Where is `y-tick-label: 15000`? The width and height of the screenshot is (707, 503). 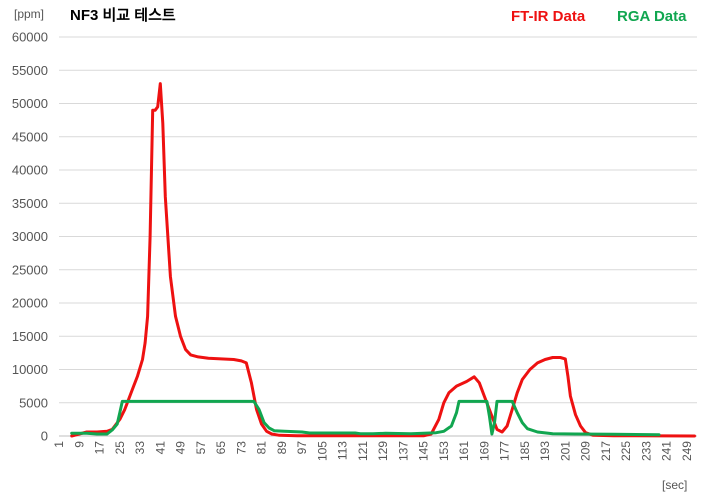 y-tick-label: 15000 is located at coordinates (30, 336).